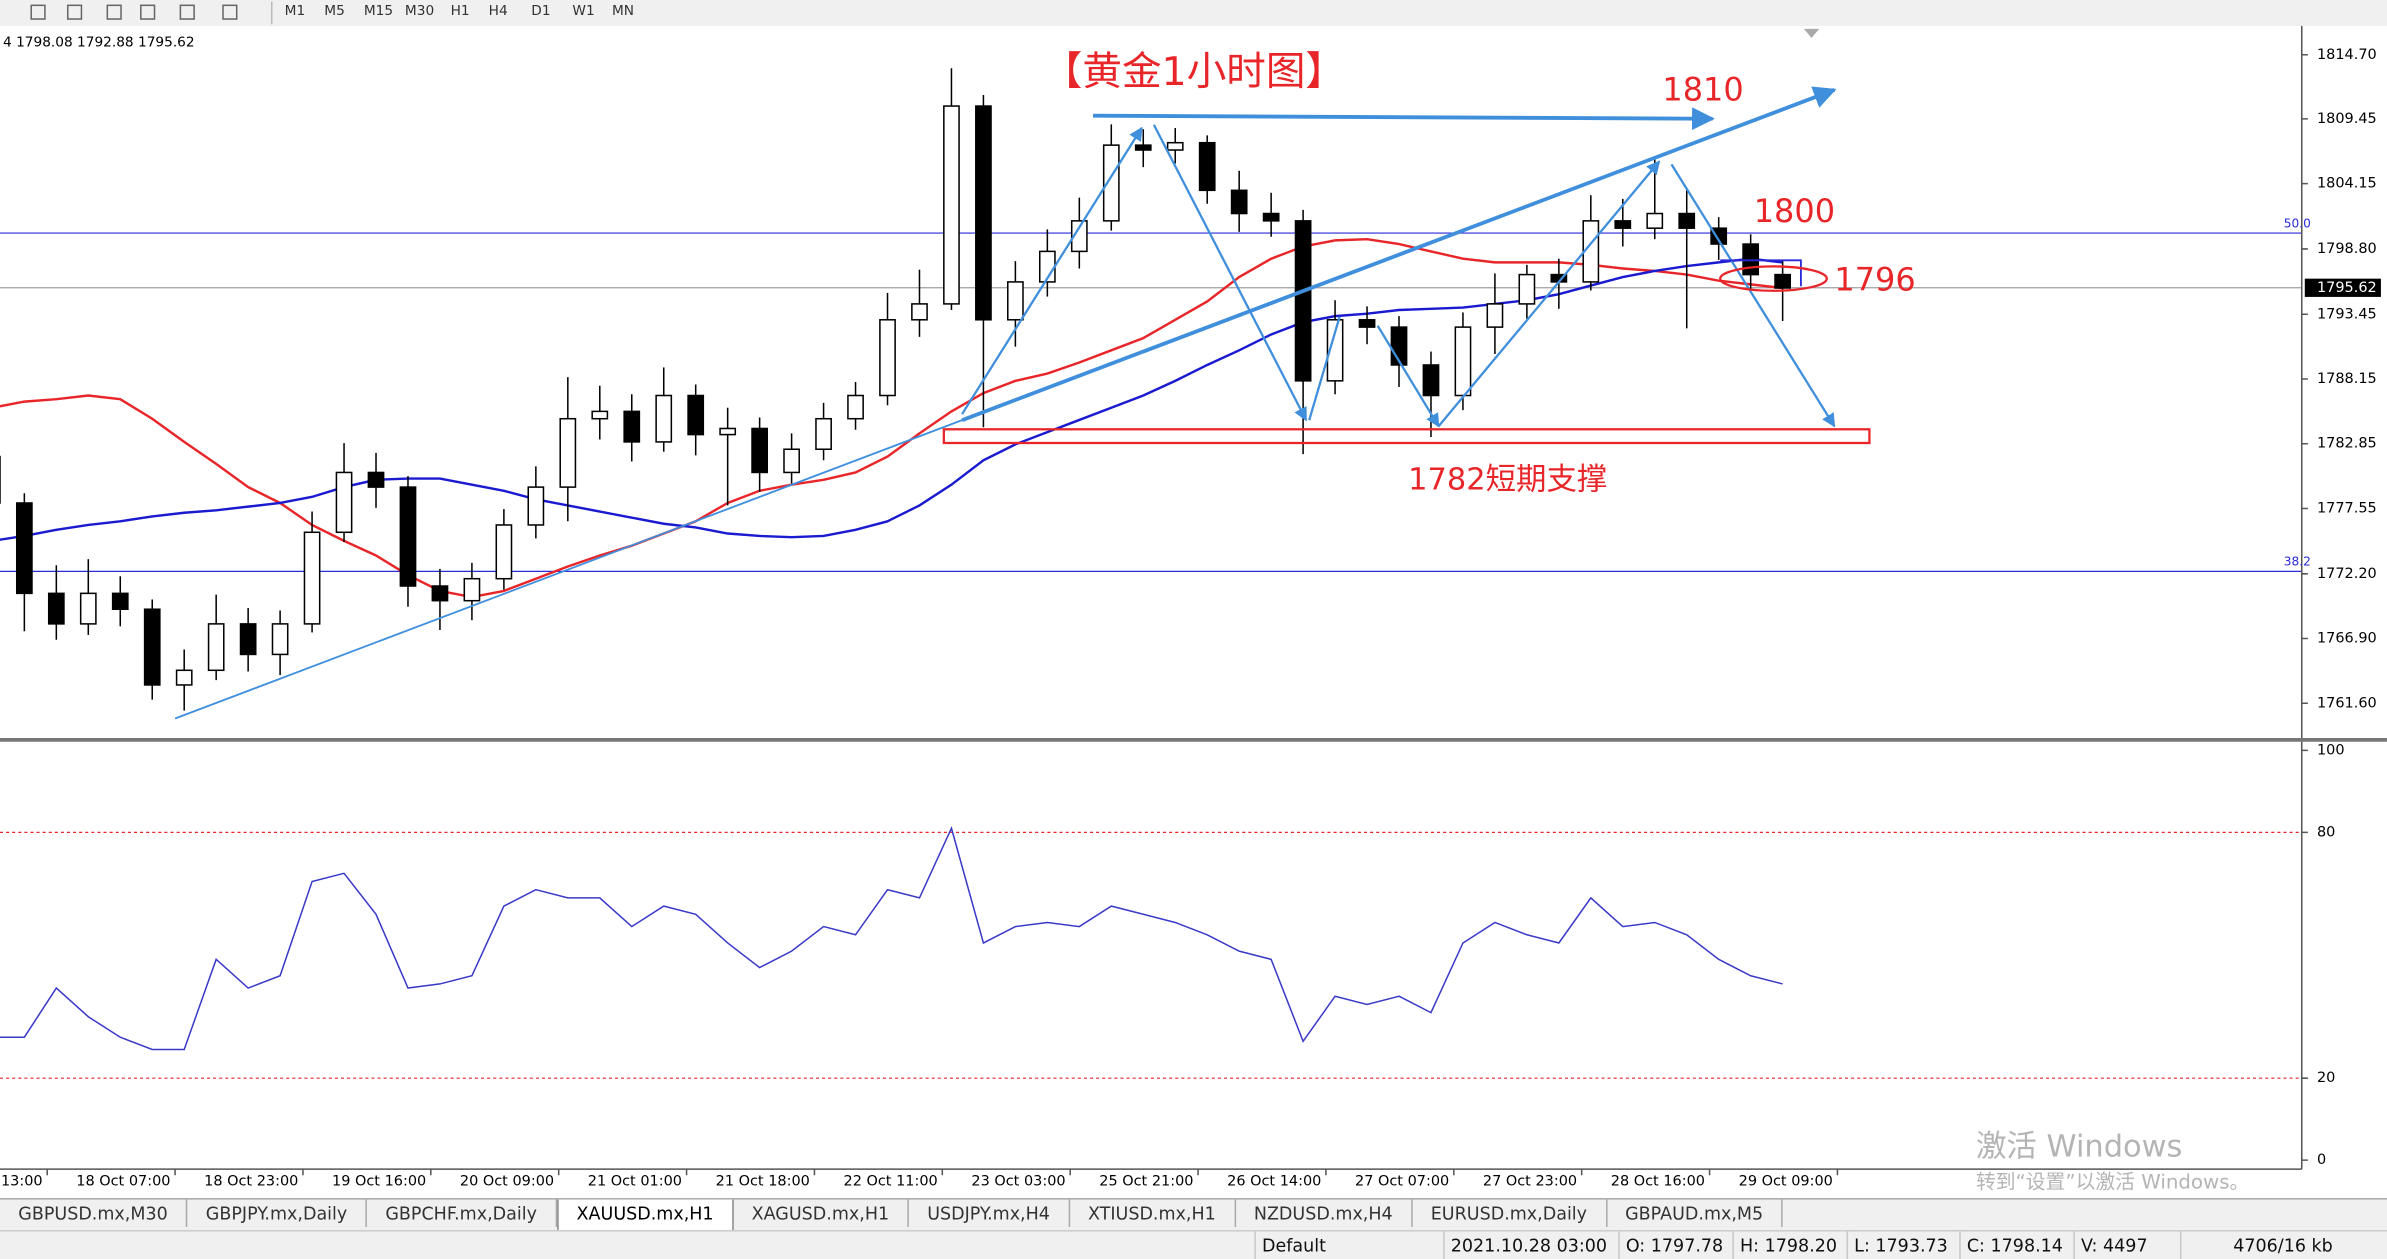 Image resolution: width=2387 pixels, height=1259 pixels. I want to click on chart-tab: GBPUSD.mx,M30, so click(94, 1213).